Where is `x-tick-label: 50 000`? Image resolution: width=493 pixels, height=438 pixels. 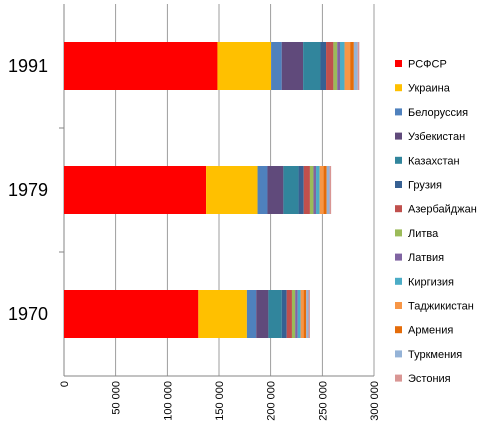 x-tick-label: 50 000 is located at coordinates (117, 398).